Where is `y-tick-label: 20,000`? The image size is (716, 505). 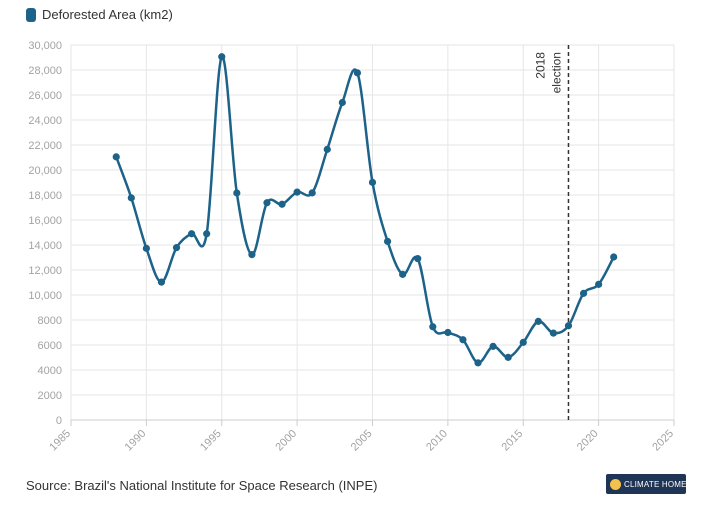 y-tick-label: 20,000 is located at coordinates (45, 171).